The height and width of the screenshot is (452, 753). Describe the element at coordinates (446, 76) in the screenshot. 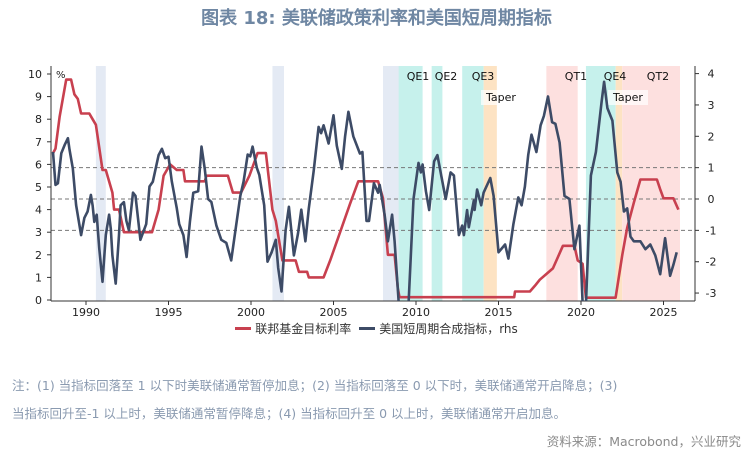

I see `period-label-qe2-4: QE2` at that location.